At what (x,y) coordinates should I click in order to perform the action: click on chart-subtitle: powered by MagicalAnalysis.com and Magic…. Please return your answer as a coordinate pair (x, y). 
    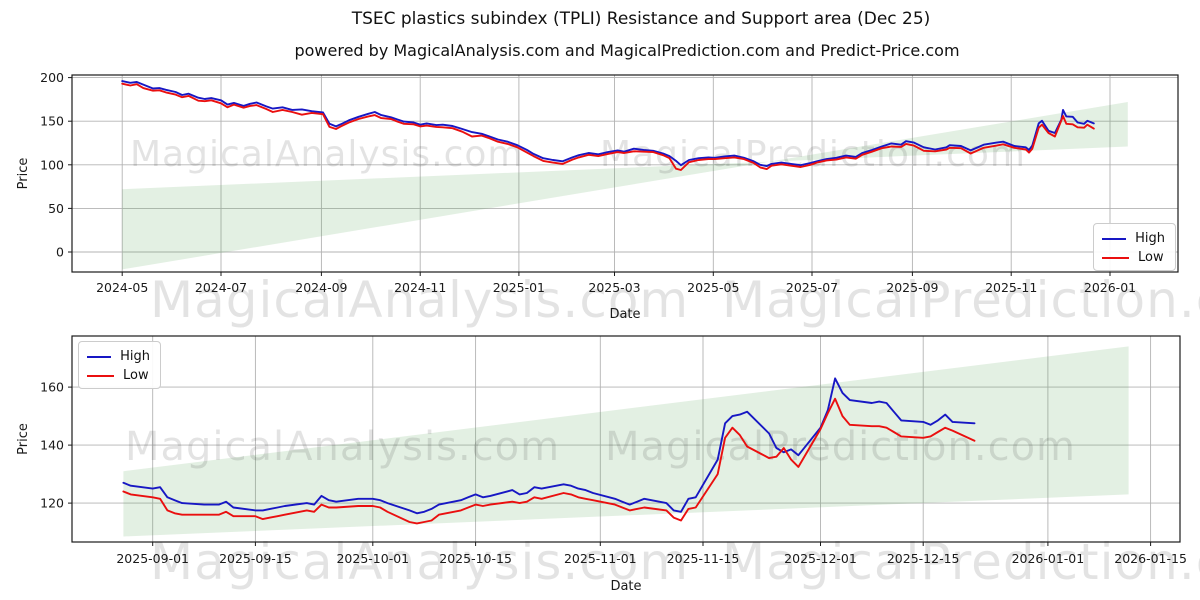
    Looking at the image, I should click on (627, 50).